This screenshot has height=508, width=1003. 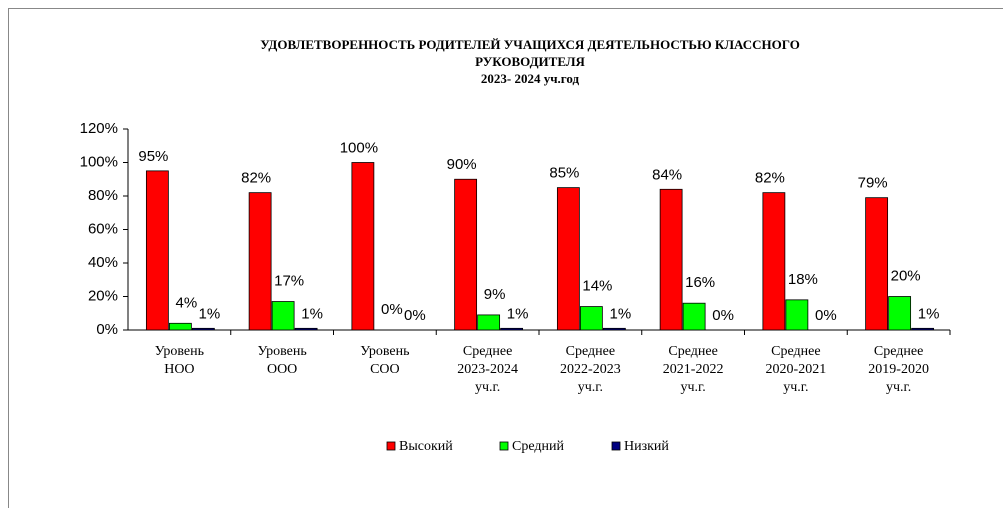 I want to click on y-tick-label: 60%, so click(x=103, y=228).